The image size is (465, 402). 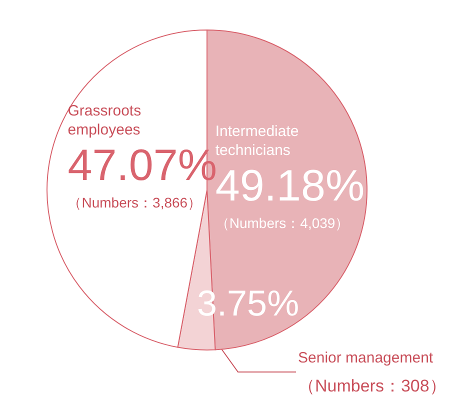 What do you see at coordinates (372, 386) in the screenshot?
I see `text: （Numbers：308）` at bounding box center [372, 386].